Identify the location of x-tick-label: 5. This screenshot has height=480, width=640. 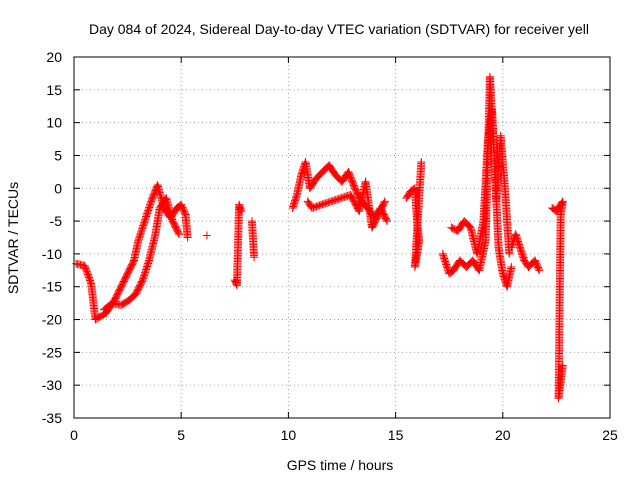
(181, 435).